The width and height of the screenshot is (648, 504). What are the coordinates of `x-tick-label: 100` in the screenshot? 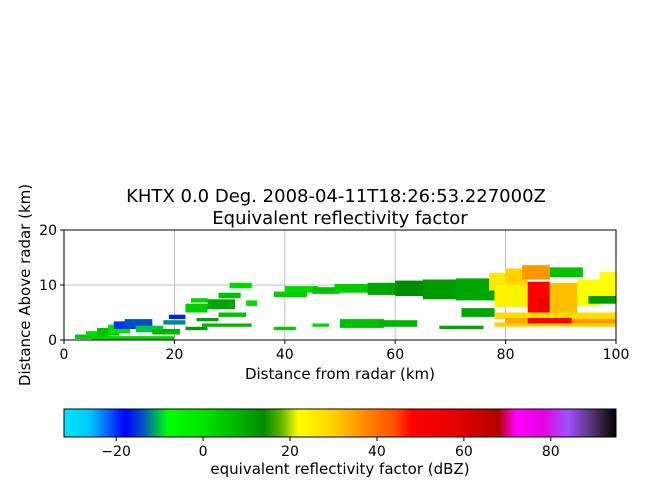 It's located at (616, 355).